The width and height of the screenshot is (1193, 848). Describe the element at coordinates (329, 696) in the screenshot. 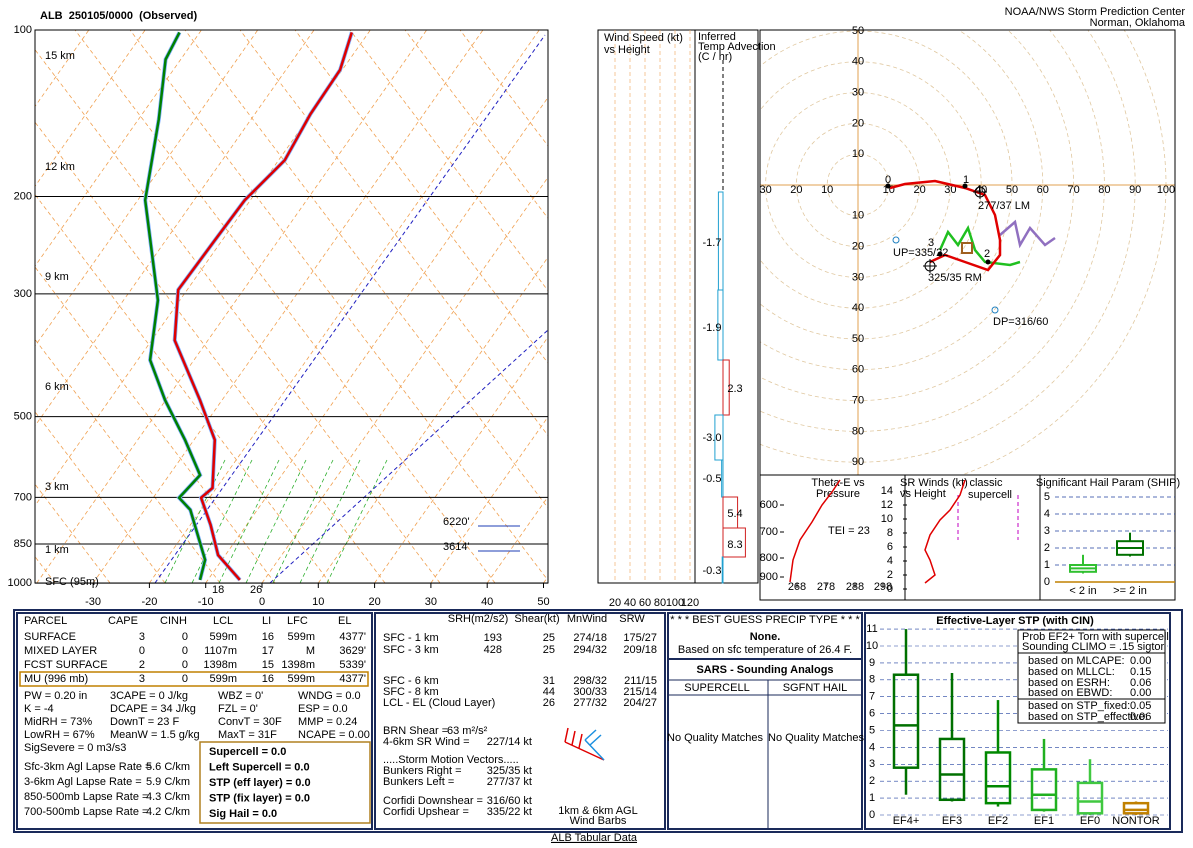

I see `index: WNDG = 0.0` at that location.